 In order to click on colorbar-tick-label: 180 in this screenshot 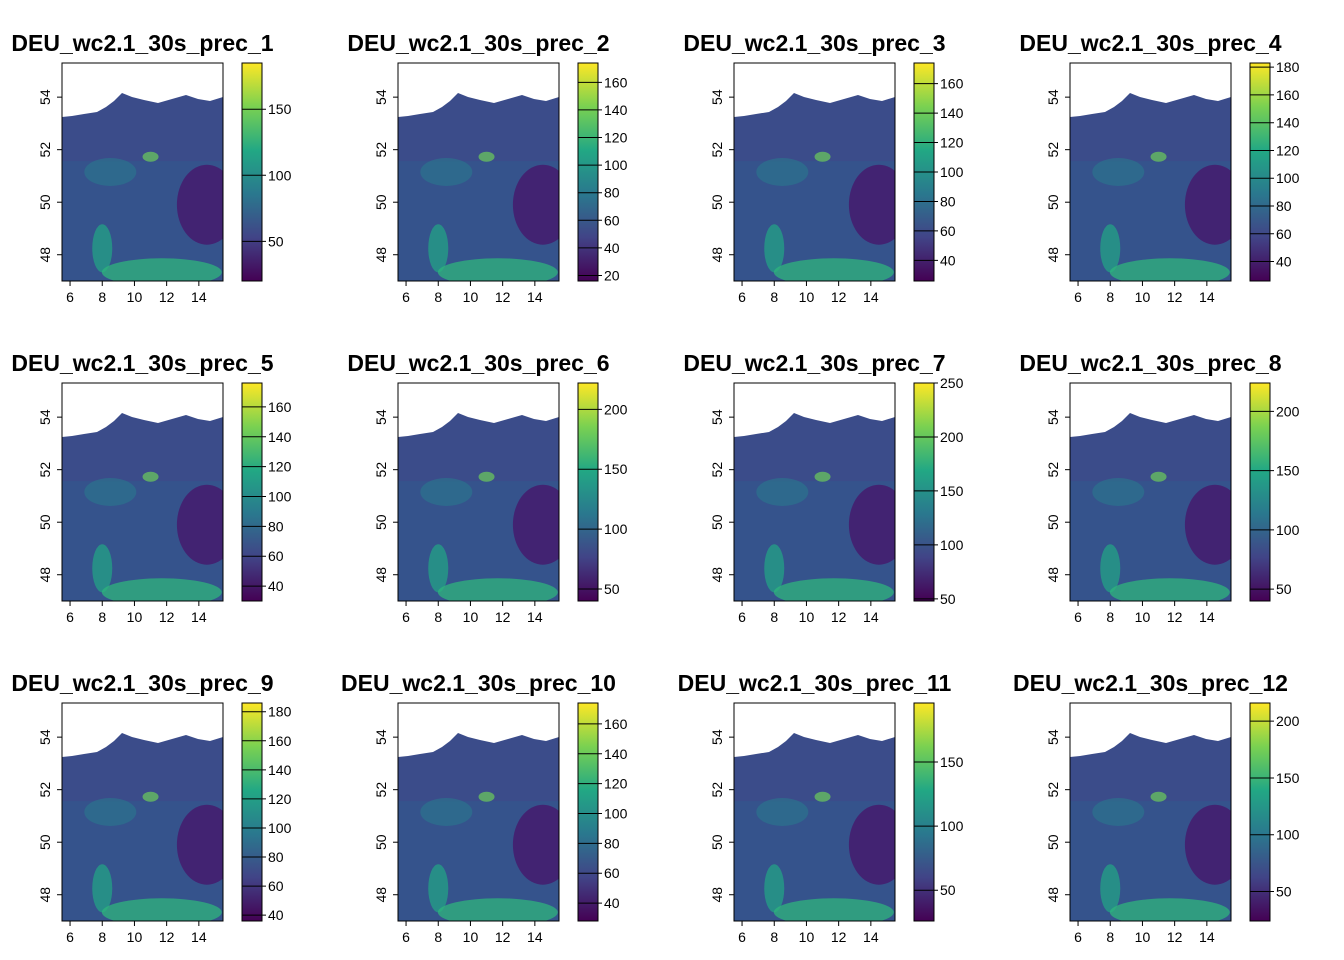, I will do `click(1288, 67)`.